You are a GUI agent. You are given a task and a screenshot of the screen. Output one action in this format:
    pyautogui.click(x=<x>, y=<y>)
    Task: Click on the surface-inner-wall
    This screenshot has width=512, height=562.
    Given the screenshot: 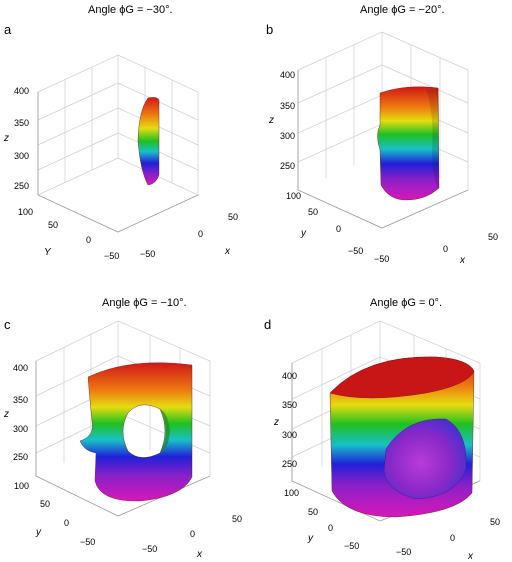 What is the action you would take?
    pyautogui.click(x=165, y=431)
    